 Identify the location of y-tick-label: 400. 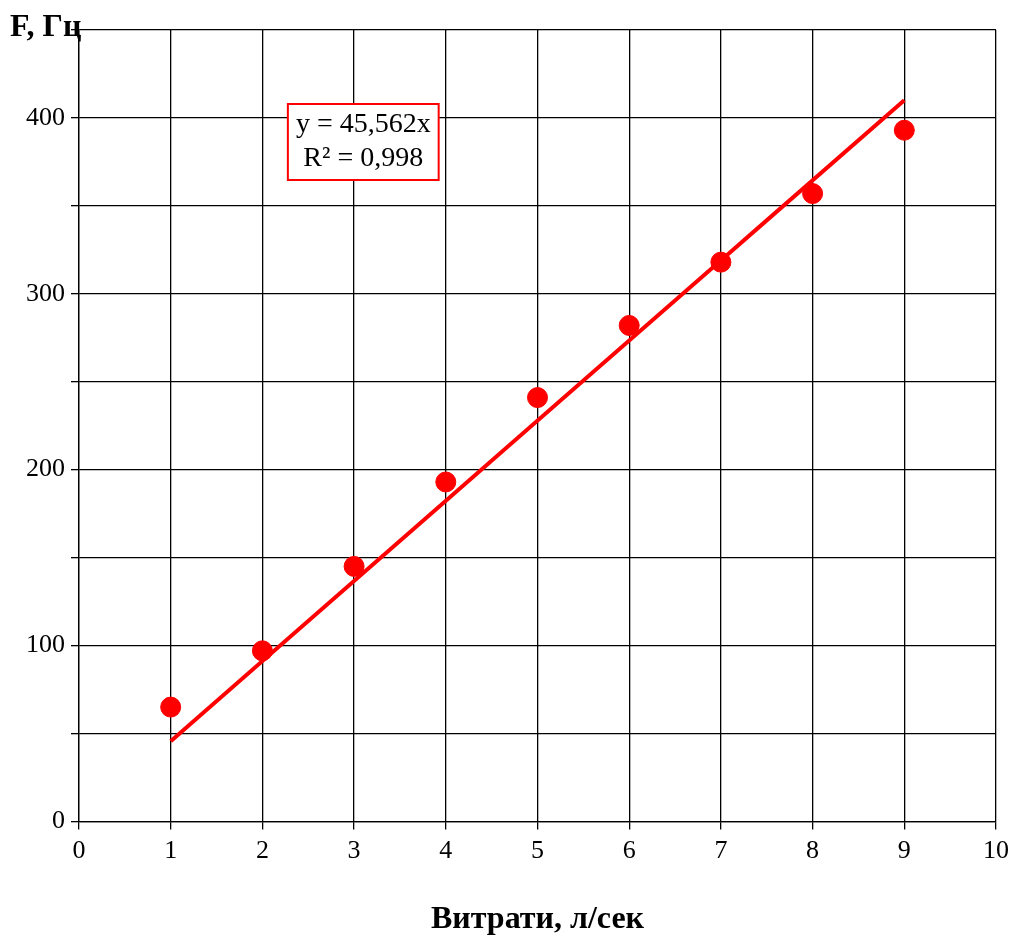
(45, 116).